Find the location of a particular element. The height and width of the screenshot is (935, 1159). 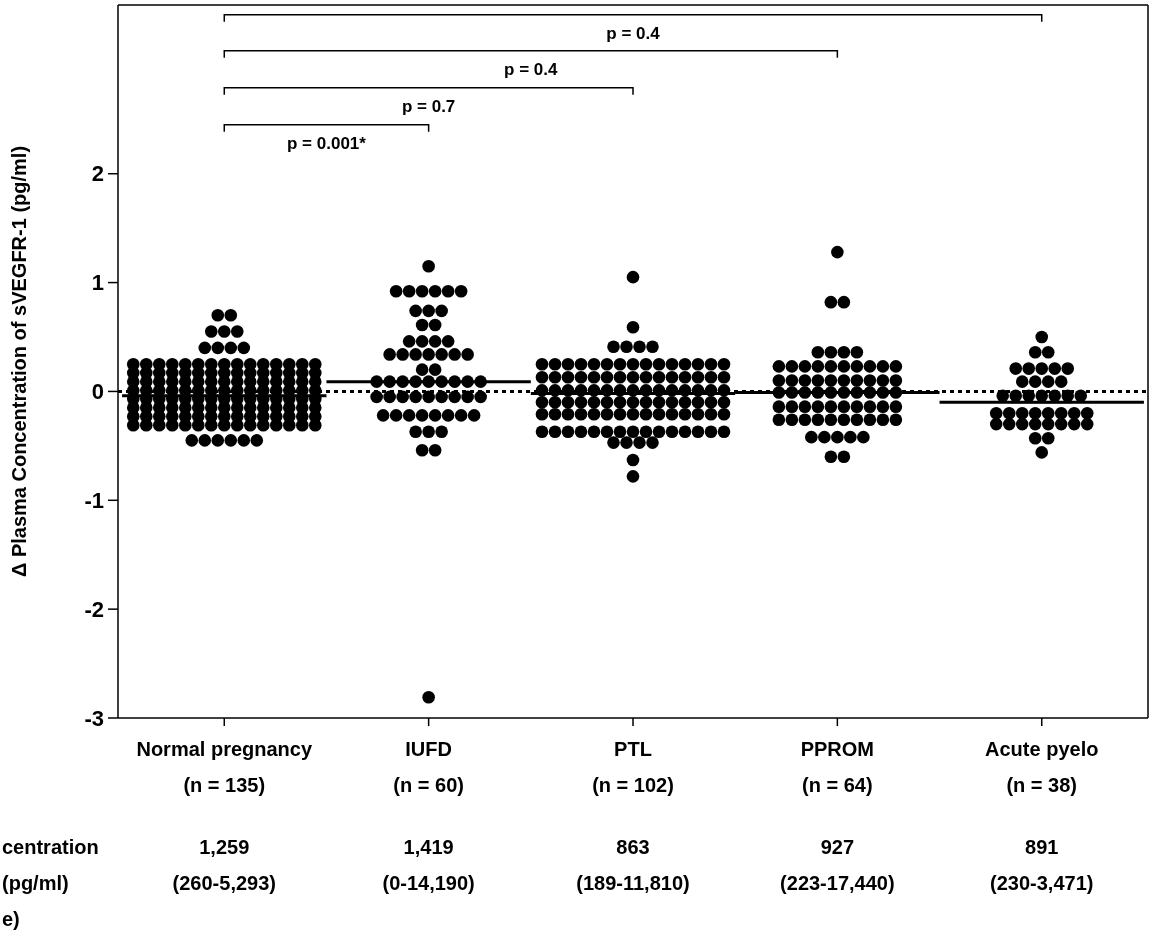

y-tick-label: -3 is located at coordinates (94, 718).